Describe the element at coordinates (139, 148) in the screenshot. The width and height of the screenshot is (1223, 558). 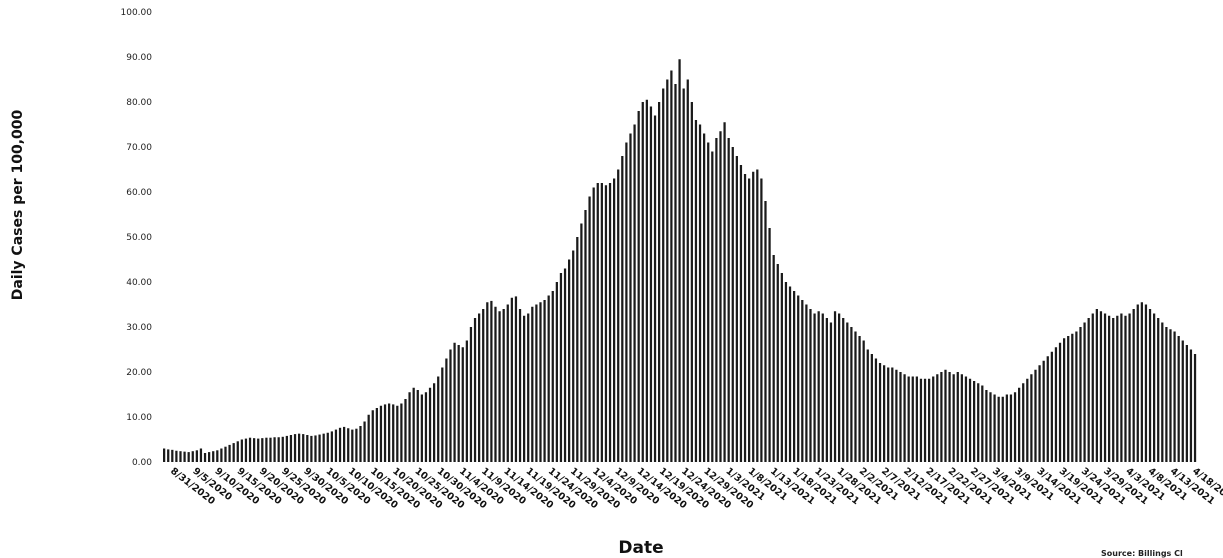
I see `y-tick-label: 70.00` at that location.